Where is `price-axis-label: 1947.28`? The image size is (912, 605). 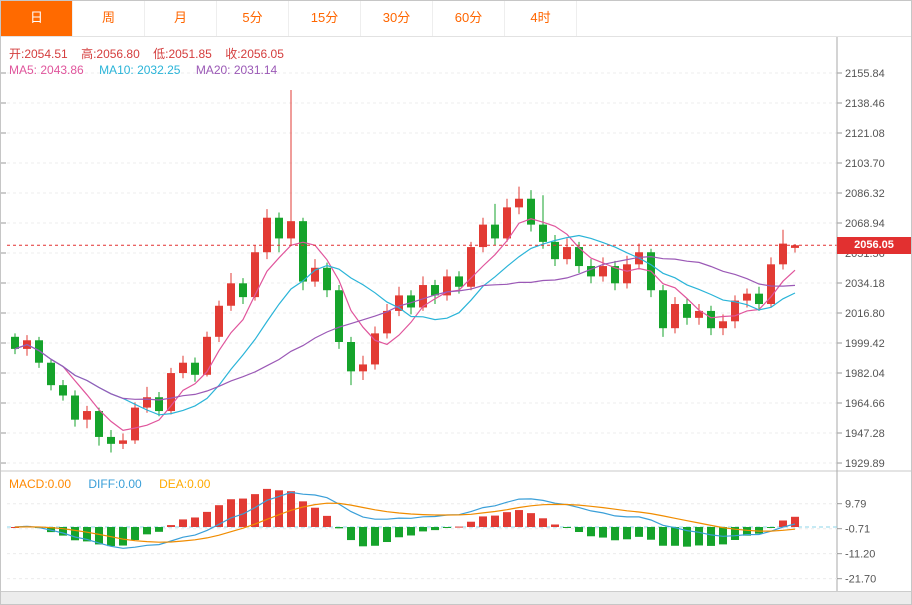
price-axis-label: 1947.28 is located at coordinates (865, 434).